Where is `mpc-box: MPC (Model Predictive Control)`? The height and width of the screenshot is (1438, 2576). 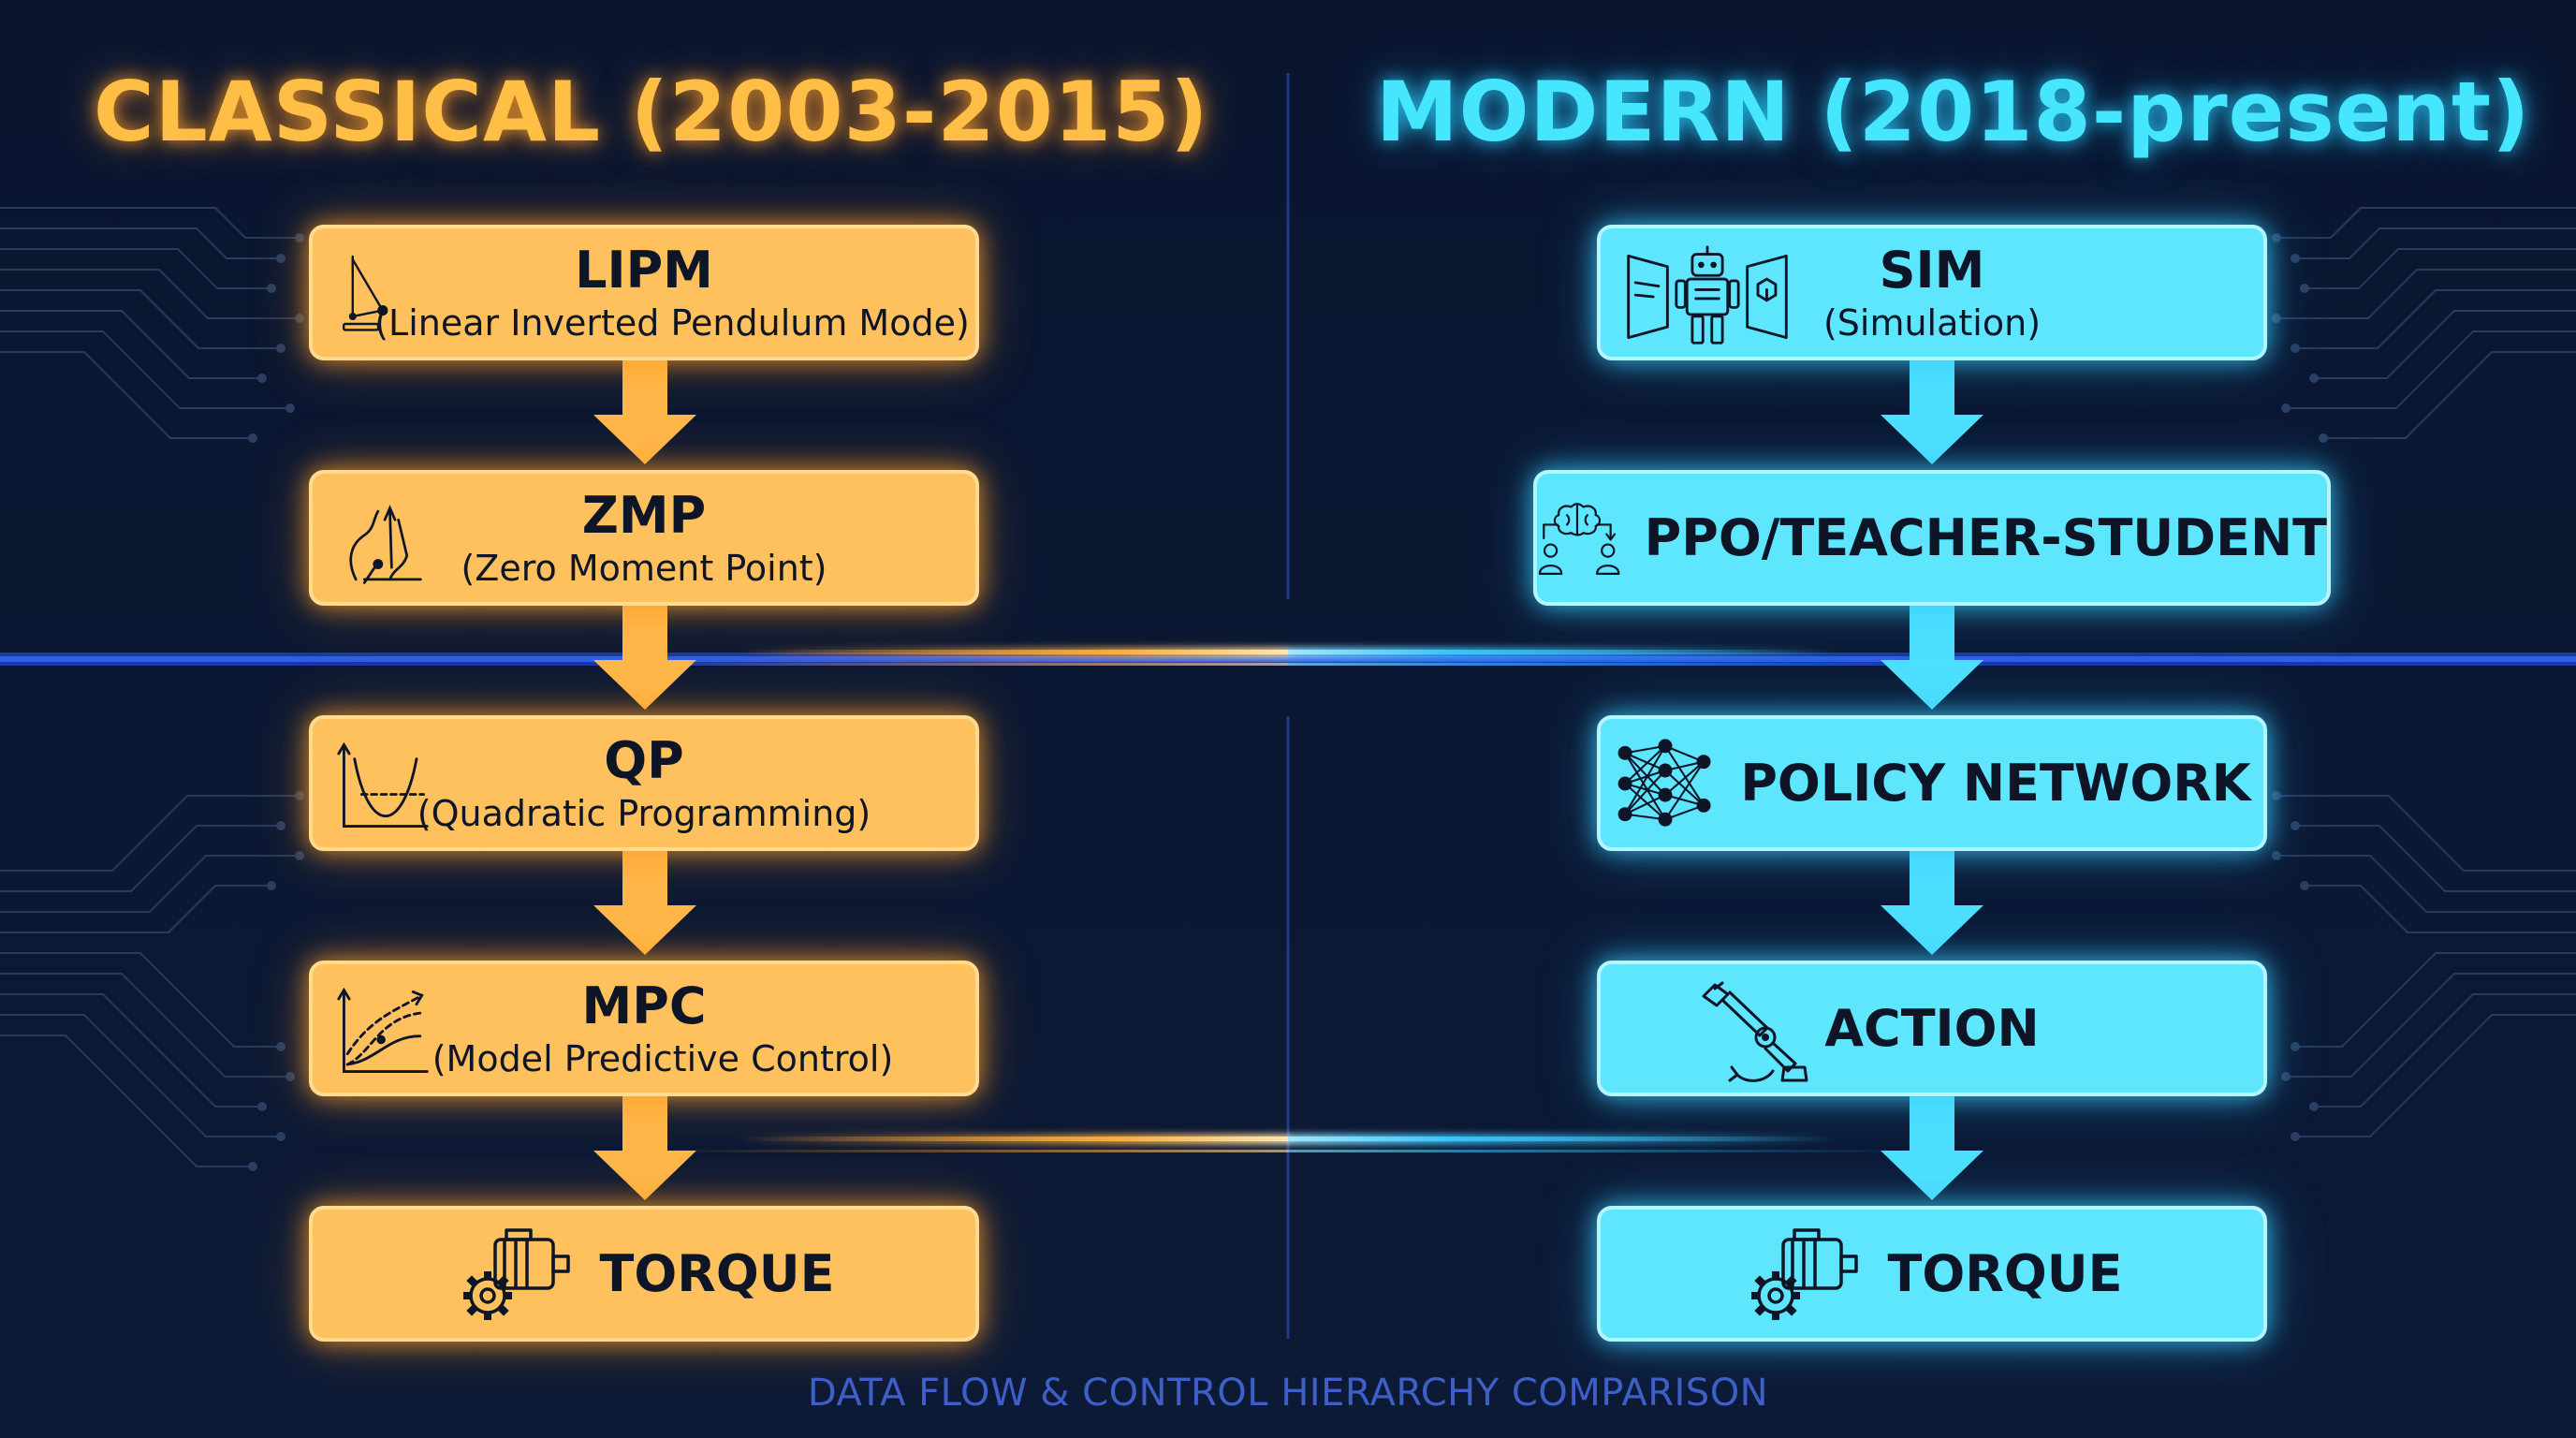
mpc-box: MPC (Model Predictive Control) is located at coordinates (644, 1028).